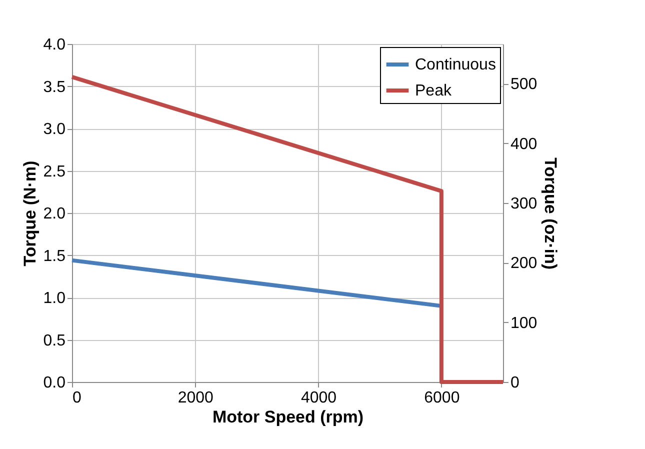 This screenshot has height=449, width=645. Describe the element at coordinates (318, 398) in the screenshot. I see `x-tick-label: 4000` at that location.